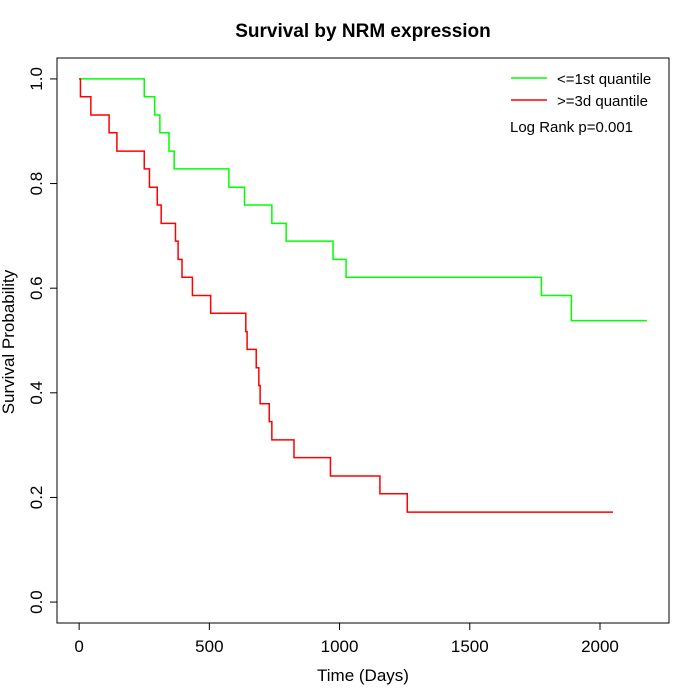 This screenshot has width=700, height=700. Describe the element at coordinates (36, 602) in the screenshot. I see `y-tick-label: 0.0` at that location.